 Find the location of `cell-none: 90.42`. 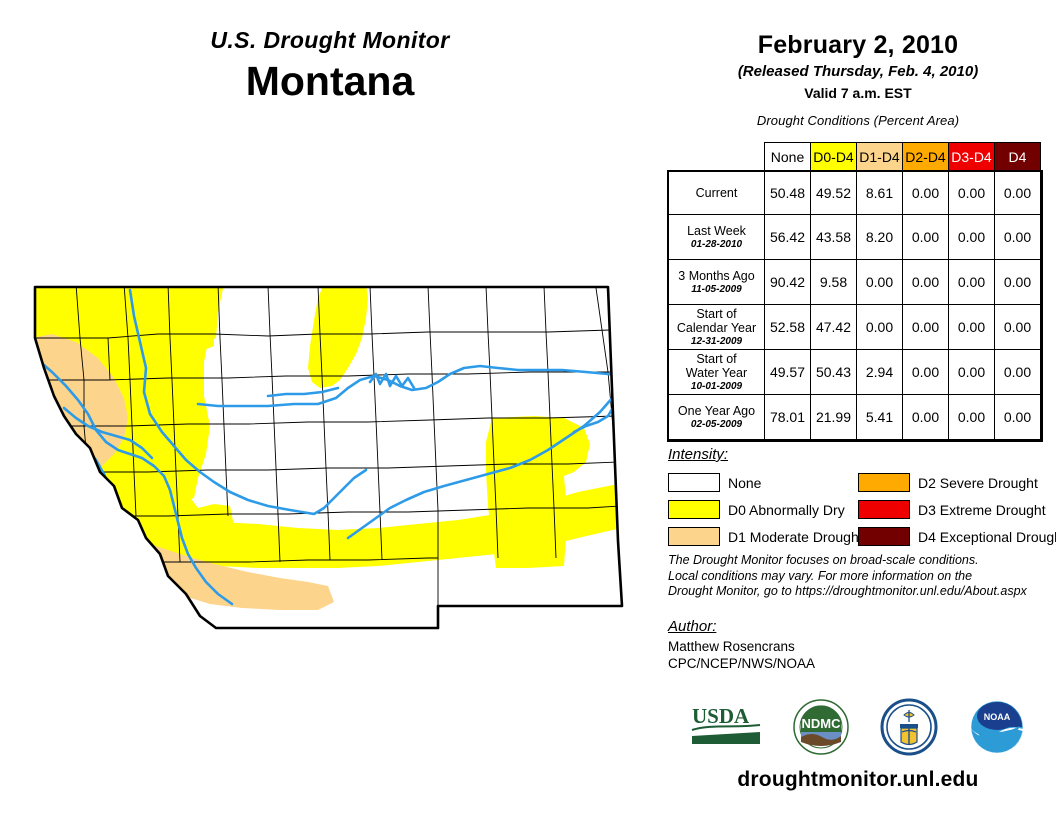

cell-none: 90.42 is located at coordinates (787, 282).